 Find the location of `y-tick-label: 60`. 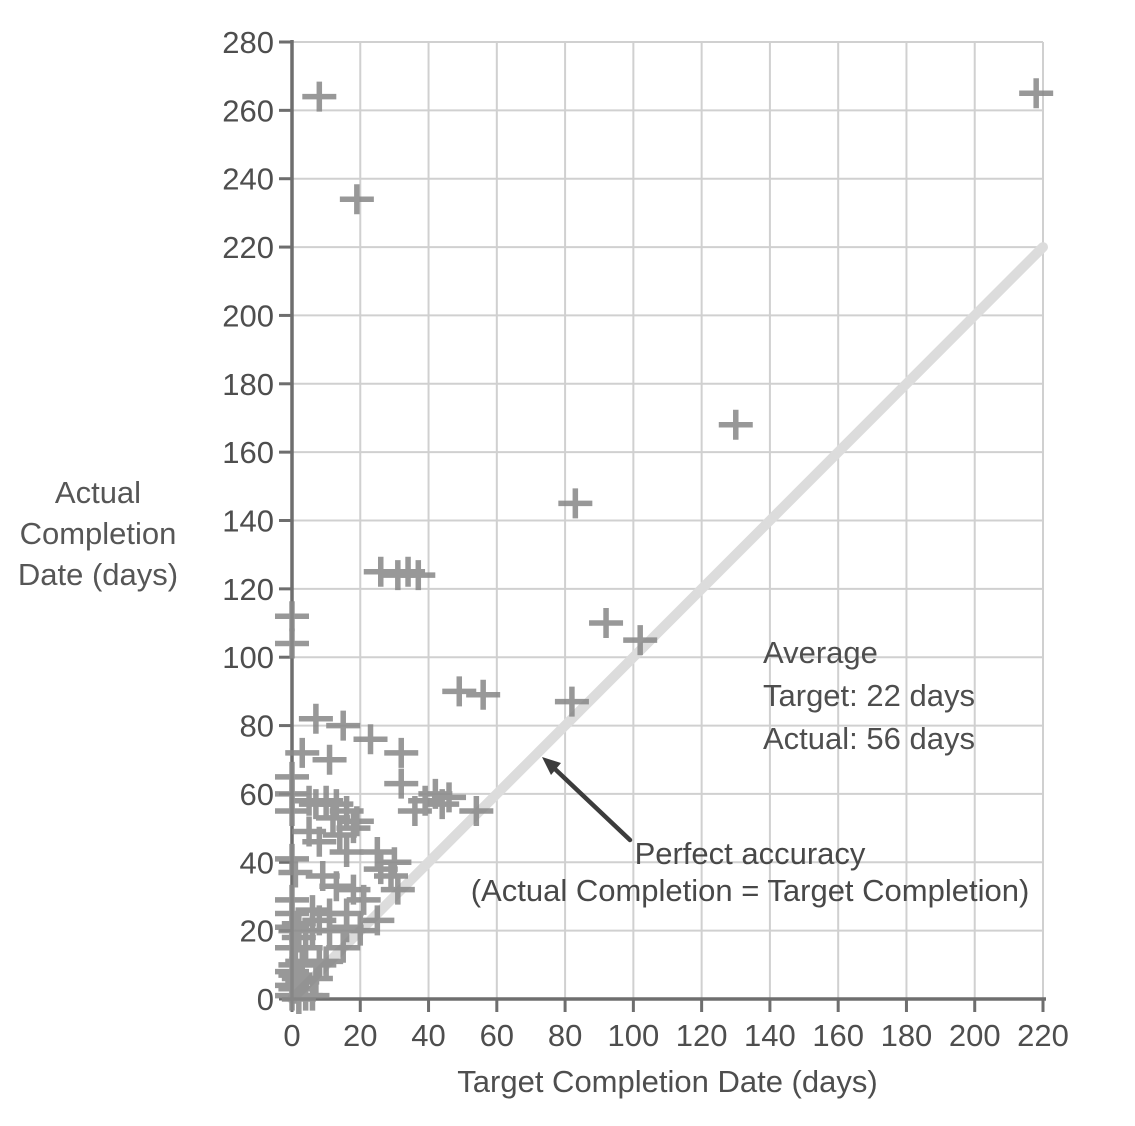

y-tick-label: 60 is located at coordinates (257, 794).